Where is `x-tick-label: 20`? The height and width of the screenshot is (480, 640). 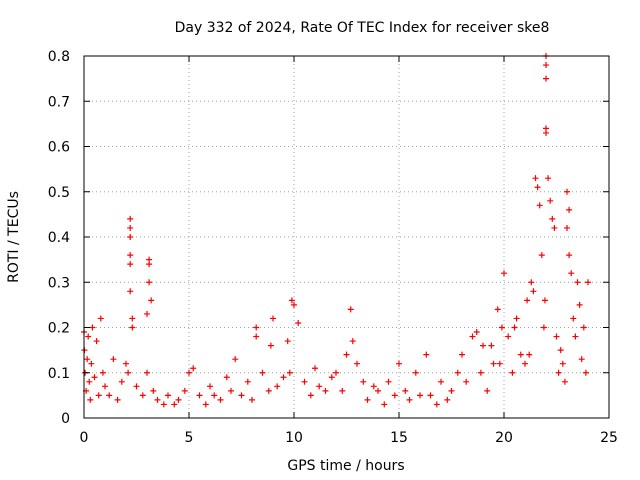
x-tick-label: 20 is located at coordinates (504, 438).